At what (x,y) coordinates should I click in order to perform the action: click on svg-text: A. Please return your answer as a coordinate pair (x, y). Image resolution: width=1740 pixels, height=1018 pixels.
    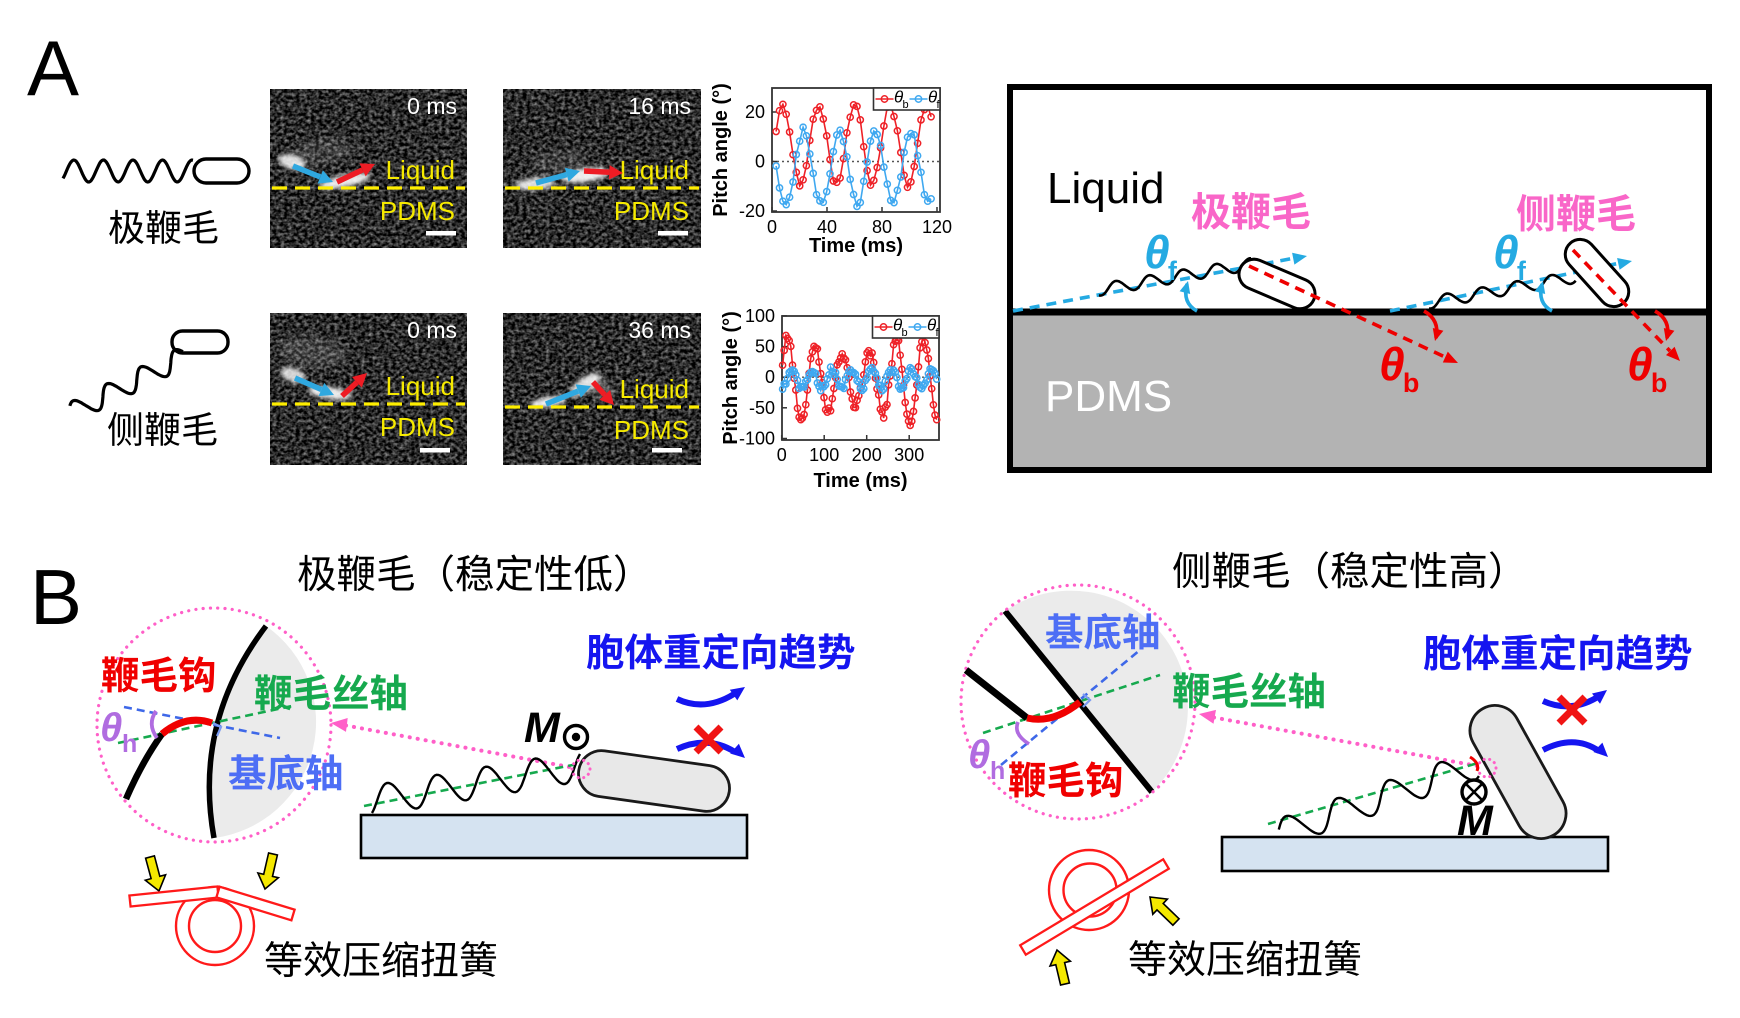
    Looking at the image, I should click on (53, 68).